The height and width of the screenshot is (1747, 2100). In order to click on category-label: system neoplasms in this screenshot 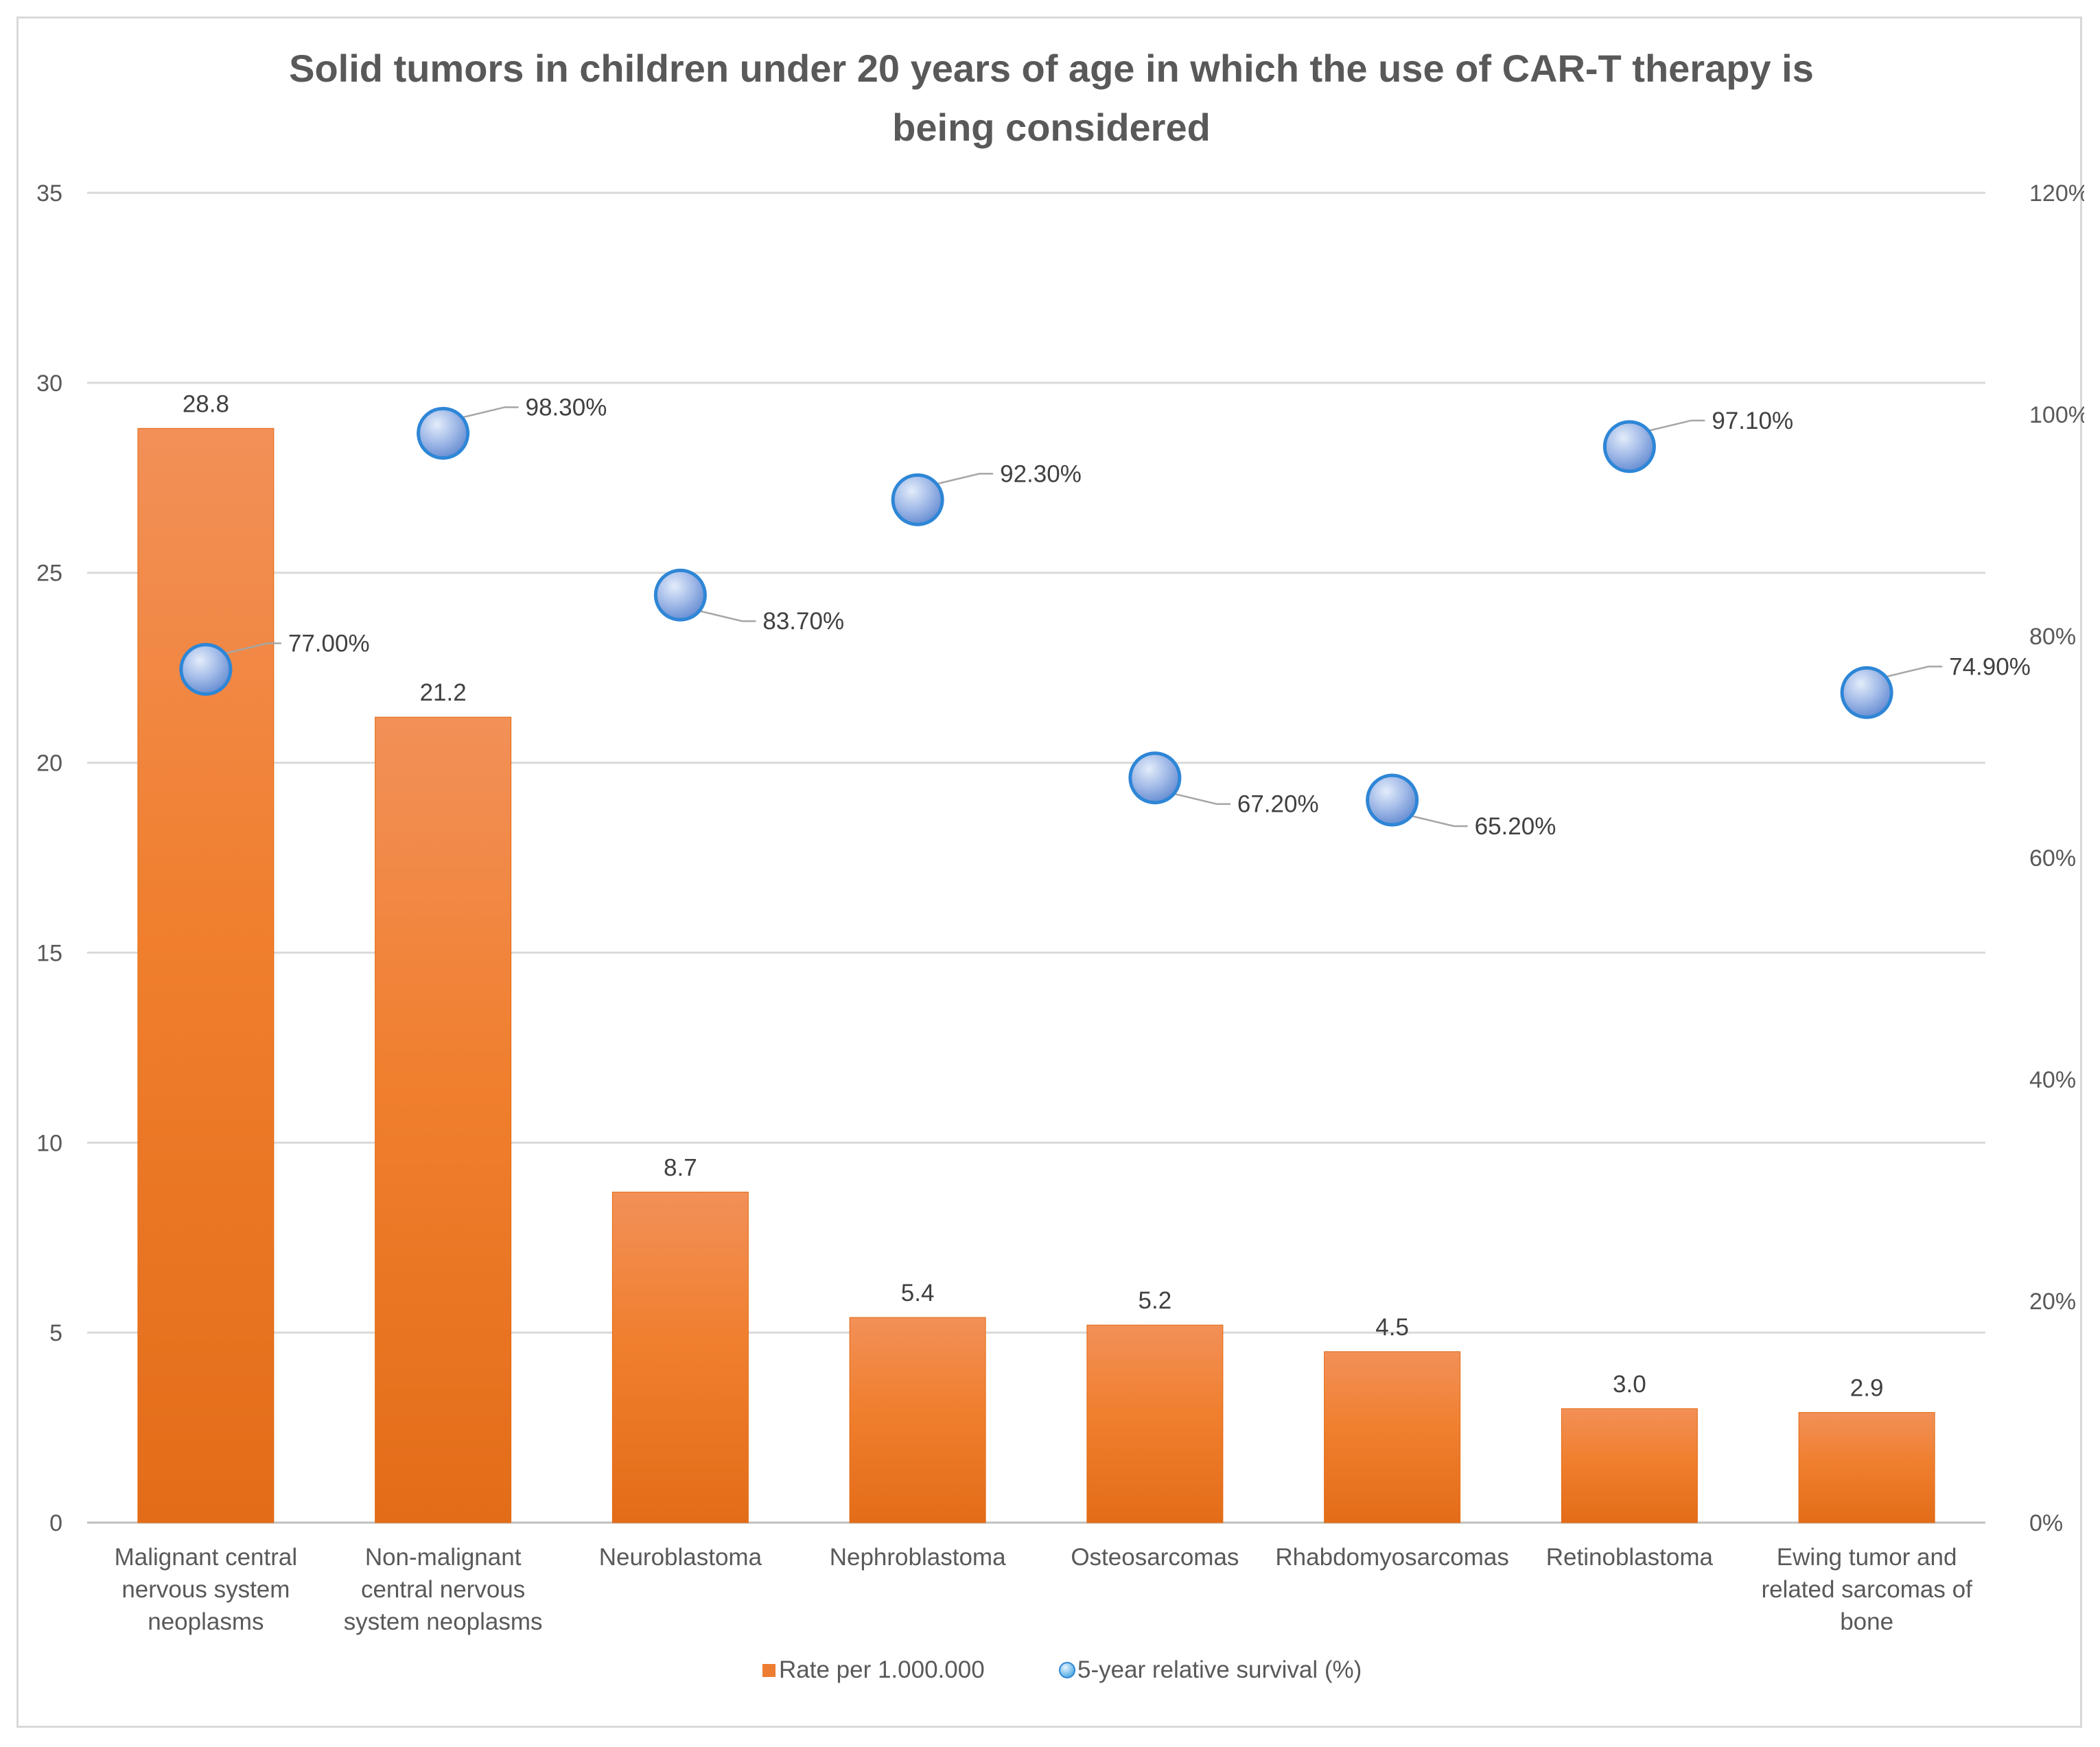, I will do `click(443, 1621)`.